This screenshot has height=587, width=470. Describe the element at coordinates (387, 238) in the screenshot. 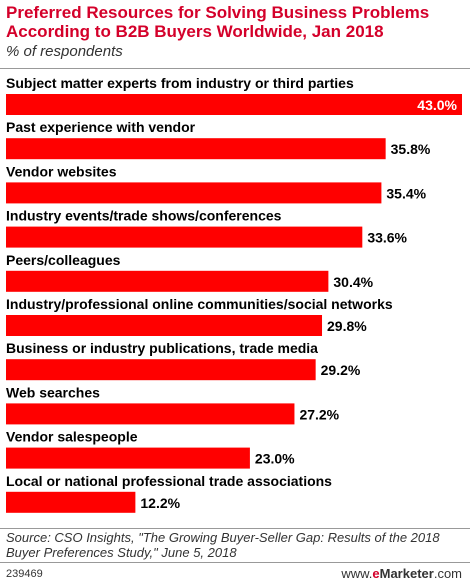

I see `value-label: 33.6%` at that location.